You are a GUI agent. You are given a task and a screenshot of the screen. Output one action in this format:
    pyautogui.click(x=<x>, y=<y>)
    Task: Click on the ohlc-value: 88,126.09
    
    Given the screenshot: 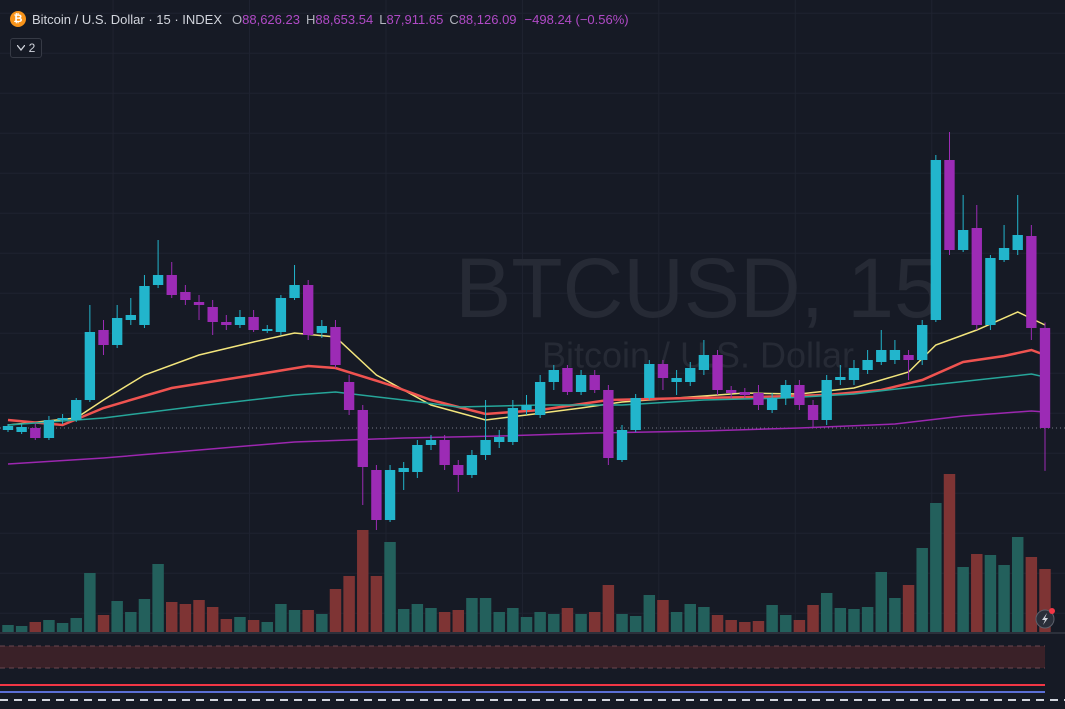 What is the action you would take?
    pyautogui.click(x=487, y=19)
    